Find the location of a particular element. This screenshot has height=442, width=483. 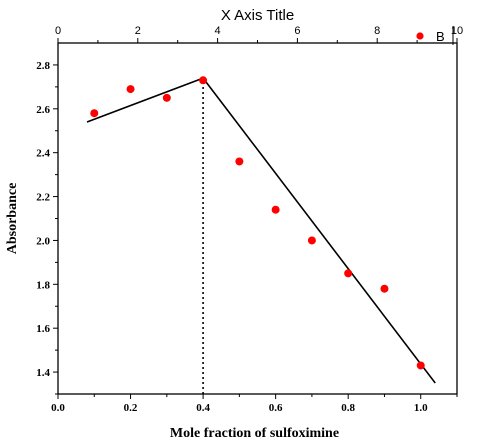

y-tick-label: 2.6 is located at coordinates (43, 110).